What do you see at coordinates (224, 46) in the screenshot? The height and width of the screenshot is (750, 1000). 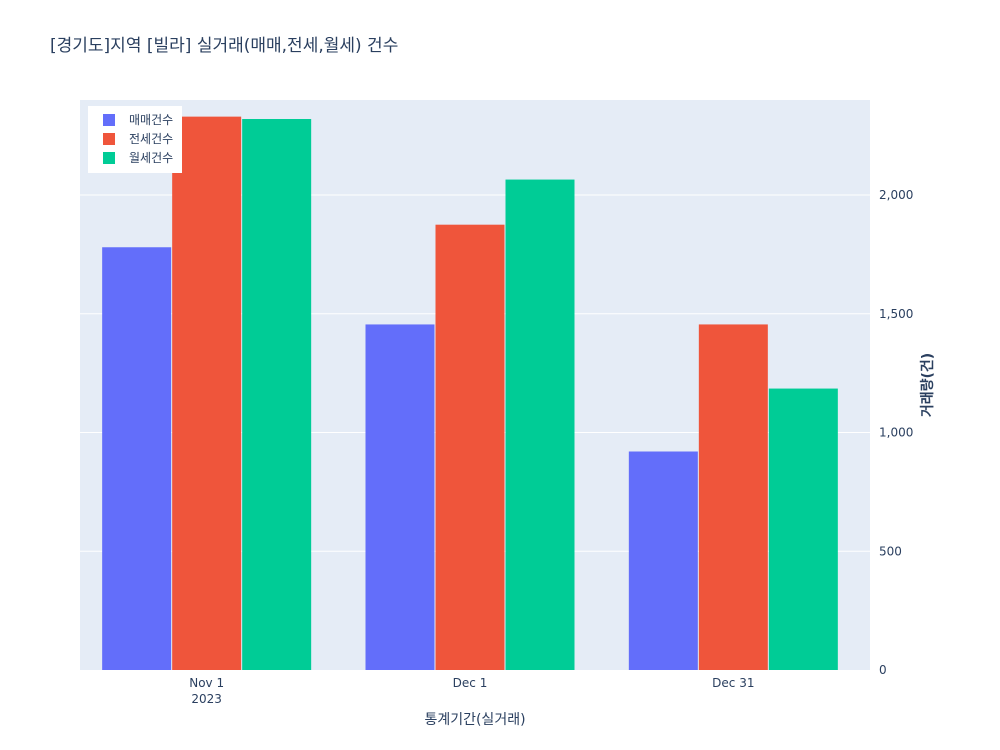 I see `chart-title: [경기도]지역 [빌라] 실거래(매매,전세,월세) 건수` at bounding box center [224, 46].